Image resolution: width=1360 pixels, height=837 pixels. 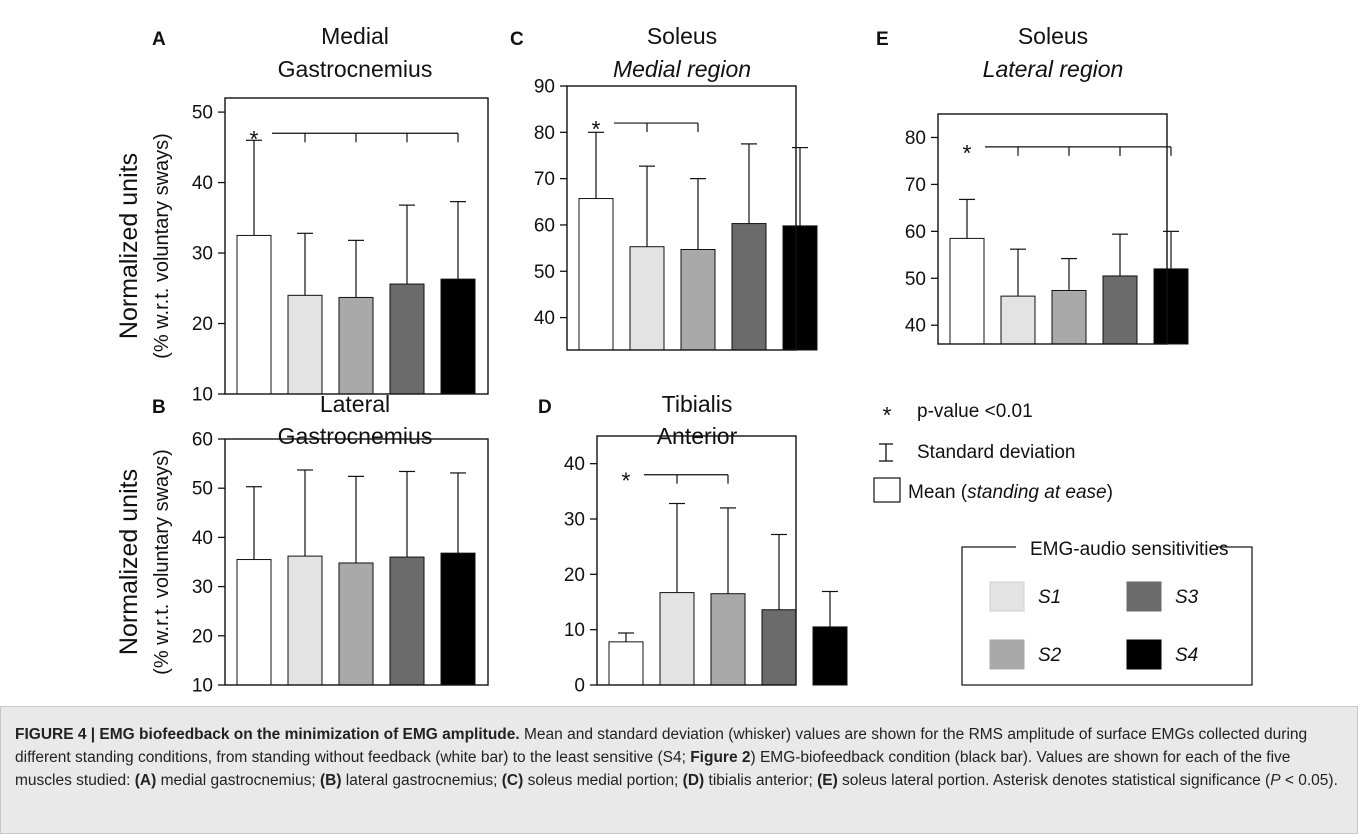 I want to click on legend-swatch-s3, so click(x=1144, y=596).